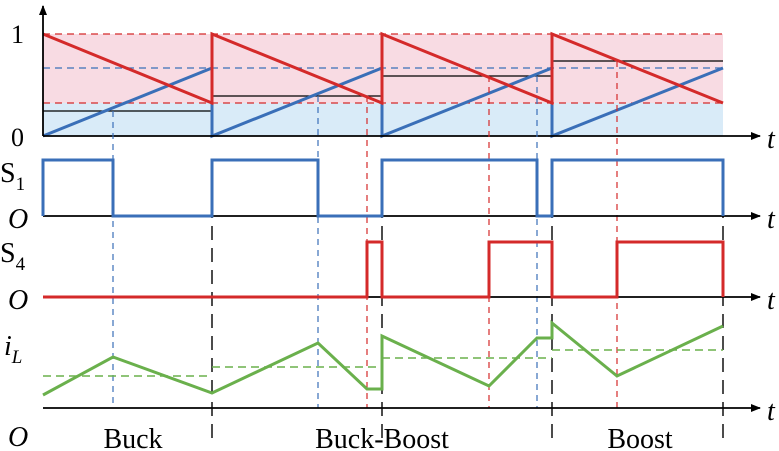 This screenshot has width=779, height=451. I want to click on red-carrier, so click(383, 68).